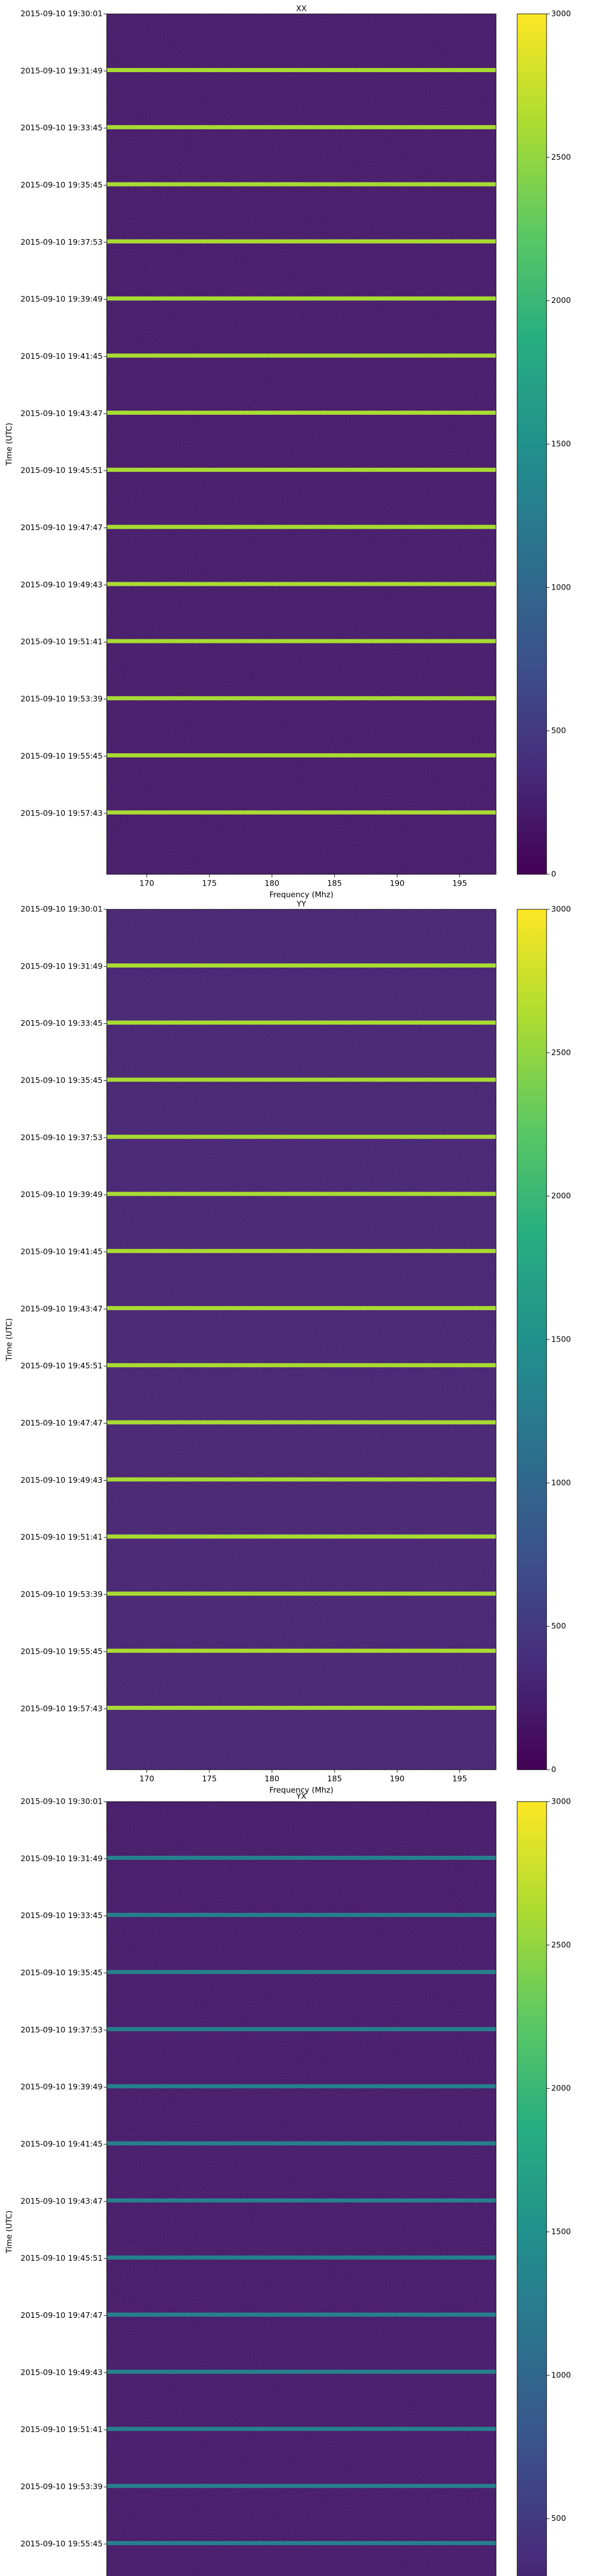  Describe the element at coordinates (561, 300) in the screenshot. I see `colorbar-tick-label: 2000` at that location.